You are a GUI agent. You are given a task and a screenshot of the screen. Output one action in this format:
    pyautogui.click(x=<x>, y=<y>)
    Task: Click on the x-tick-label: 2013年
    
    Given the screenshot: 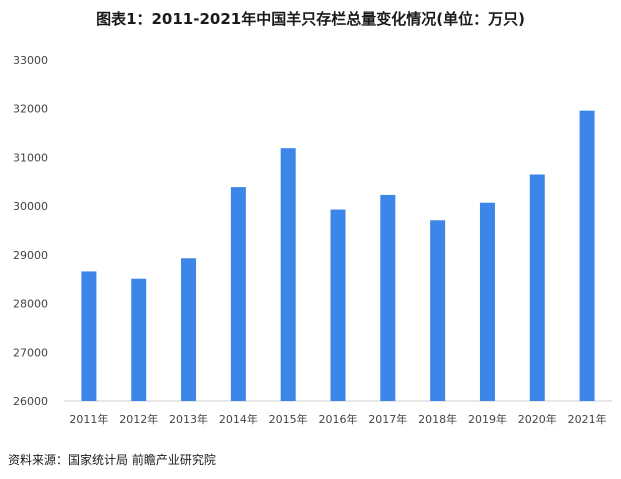 What is the action you would take?
    pyautogui.click(x=188, y=419)
    